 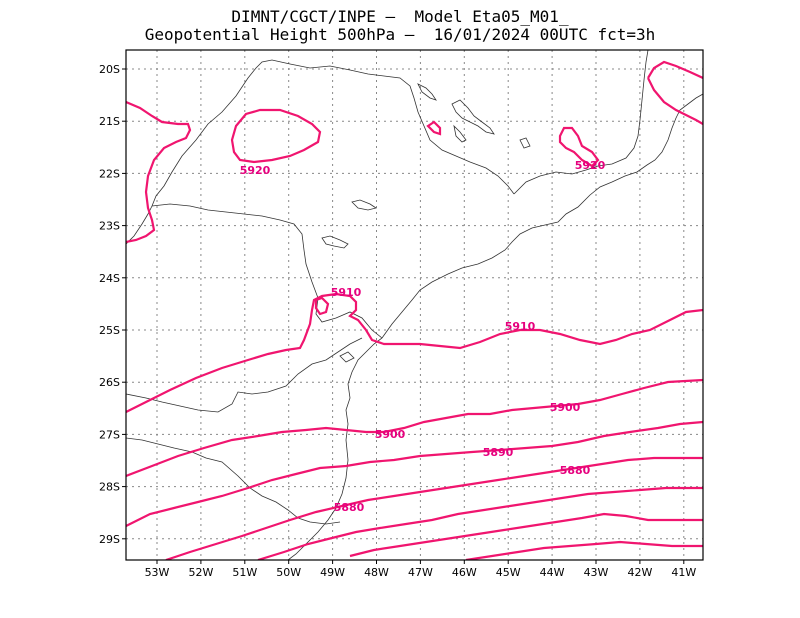 I want to click on lat-tick-label: 29S, so click(x=109, y=539).